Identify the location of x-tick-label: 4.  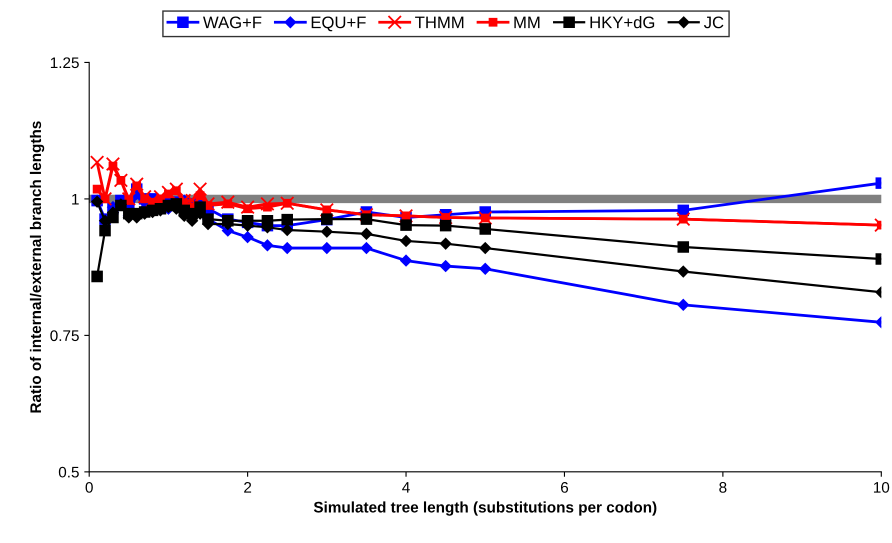
(406, 487).